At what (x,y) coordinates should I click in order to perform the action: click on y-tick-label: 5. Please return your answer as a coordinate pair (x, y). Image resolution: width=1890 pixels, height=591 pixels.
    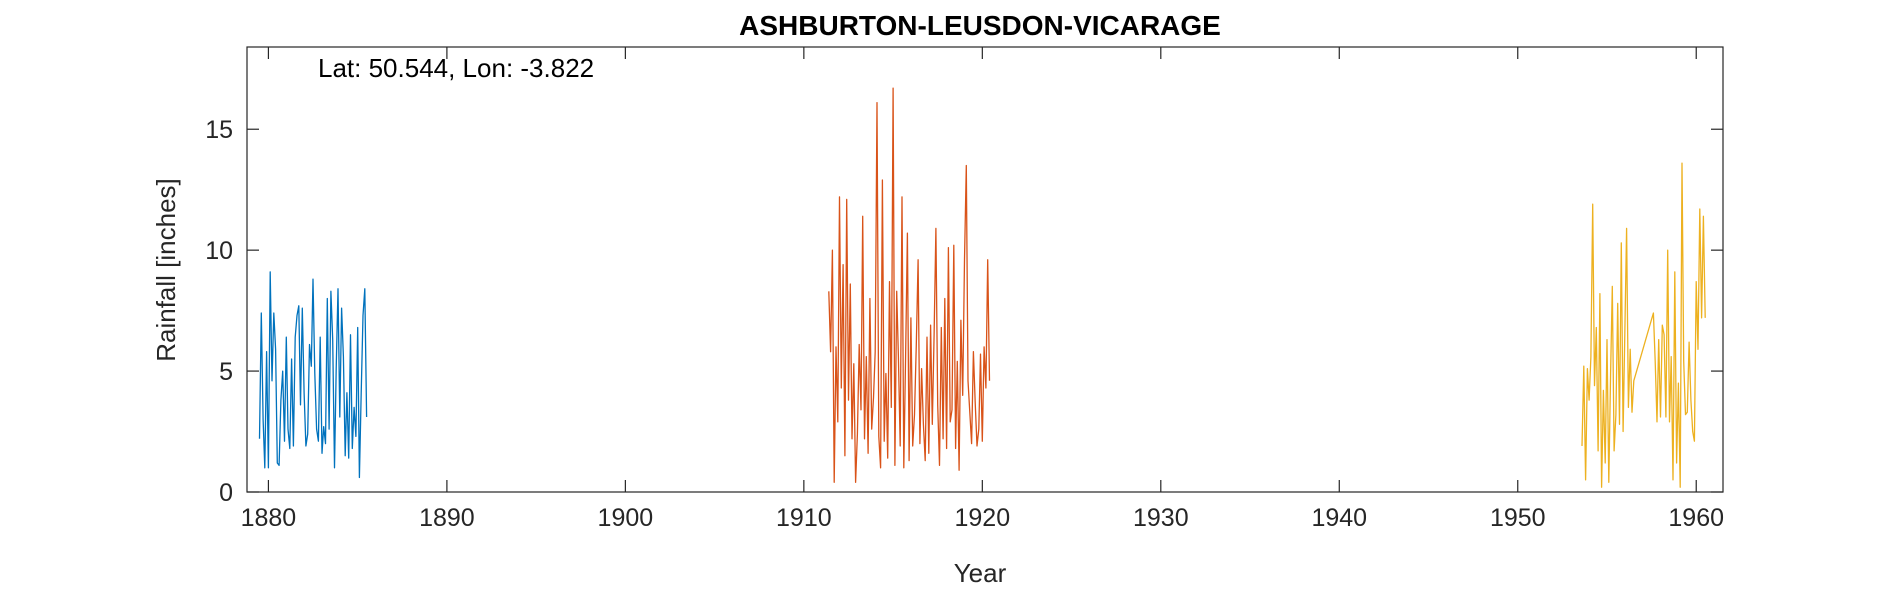
    Looking at the image, I should click on (226, 372).